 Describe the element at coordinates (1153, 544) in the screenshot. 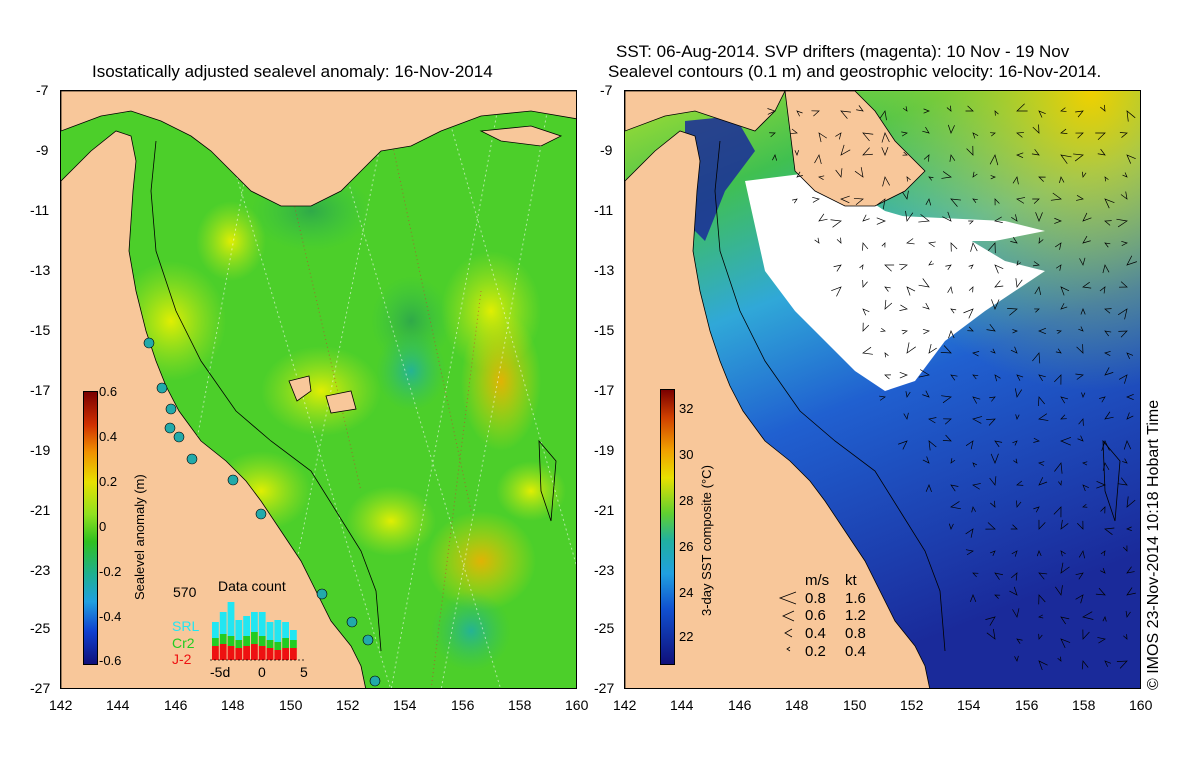

I see `imos-credit: © IMOS 23-Nov-2014 10:18 Hobart Time` at that location.